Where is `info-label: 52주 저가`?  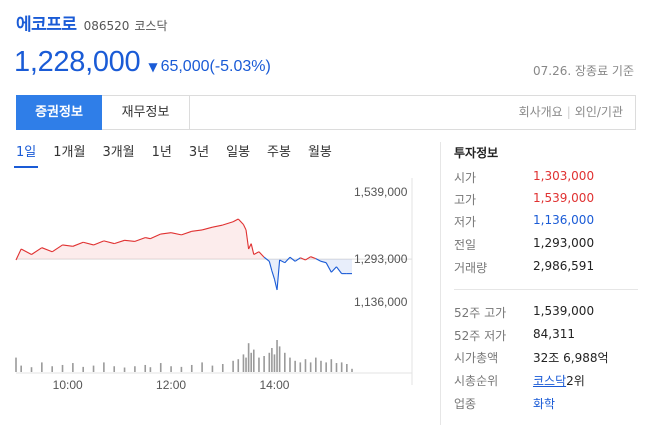 info-label: 52주 저가 is located at coordinates (480, 336).